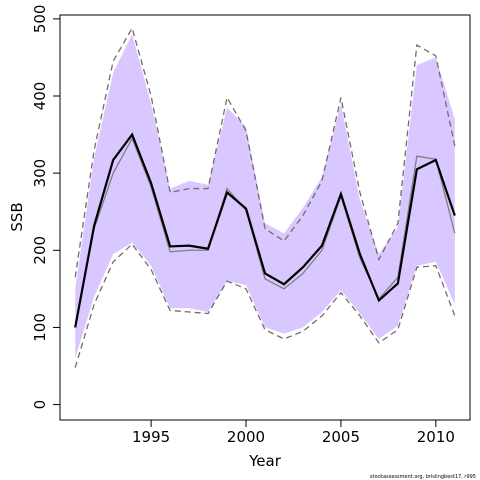 The width and height of the screenshot is (480, 480). What do you see at coordinates (265, 461) in the screenshot?
I see `x-axis-label: Year` at bounding box center [265, 461].